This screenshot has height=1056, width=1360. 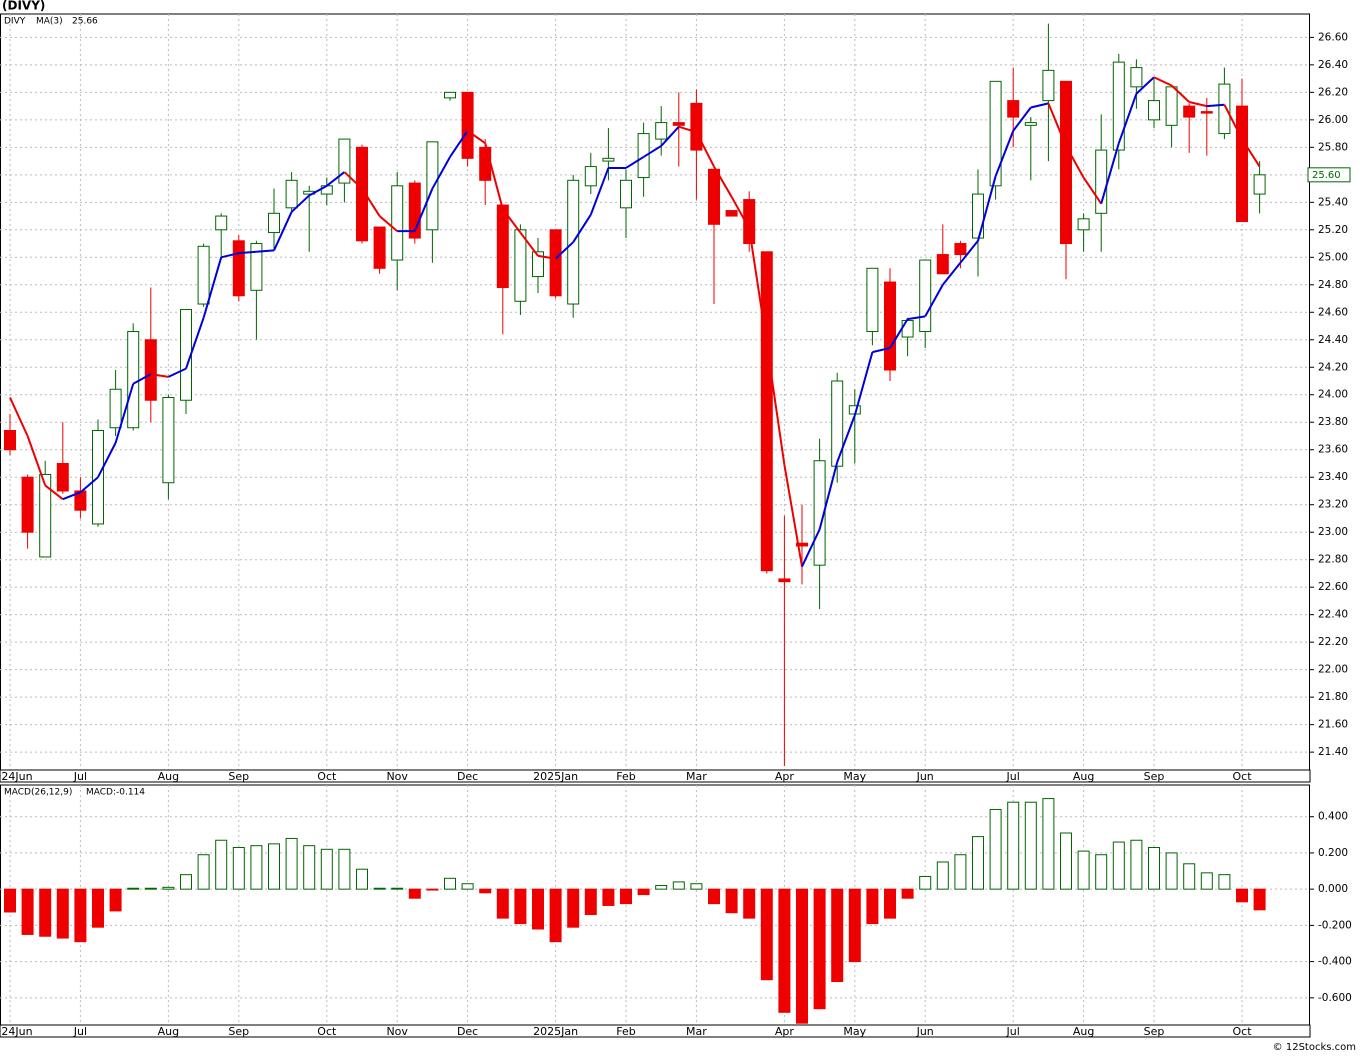 What do you see at coordinates (1326, 175) in the screenshot?
I see `price-tag-label: 25.60` at bounding box center [1326, 175].